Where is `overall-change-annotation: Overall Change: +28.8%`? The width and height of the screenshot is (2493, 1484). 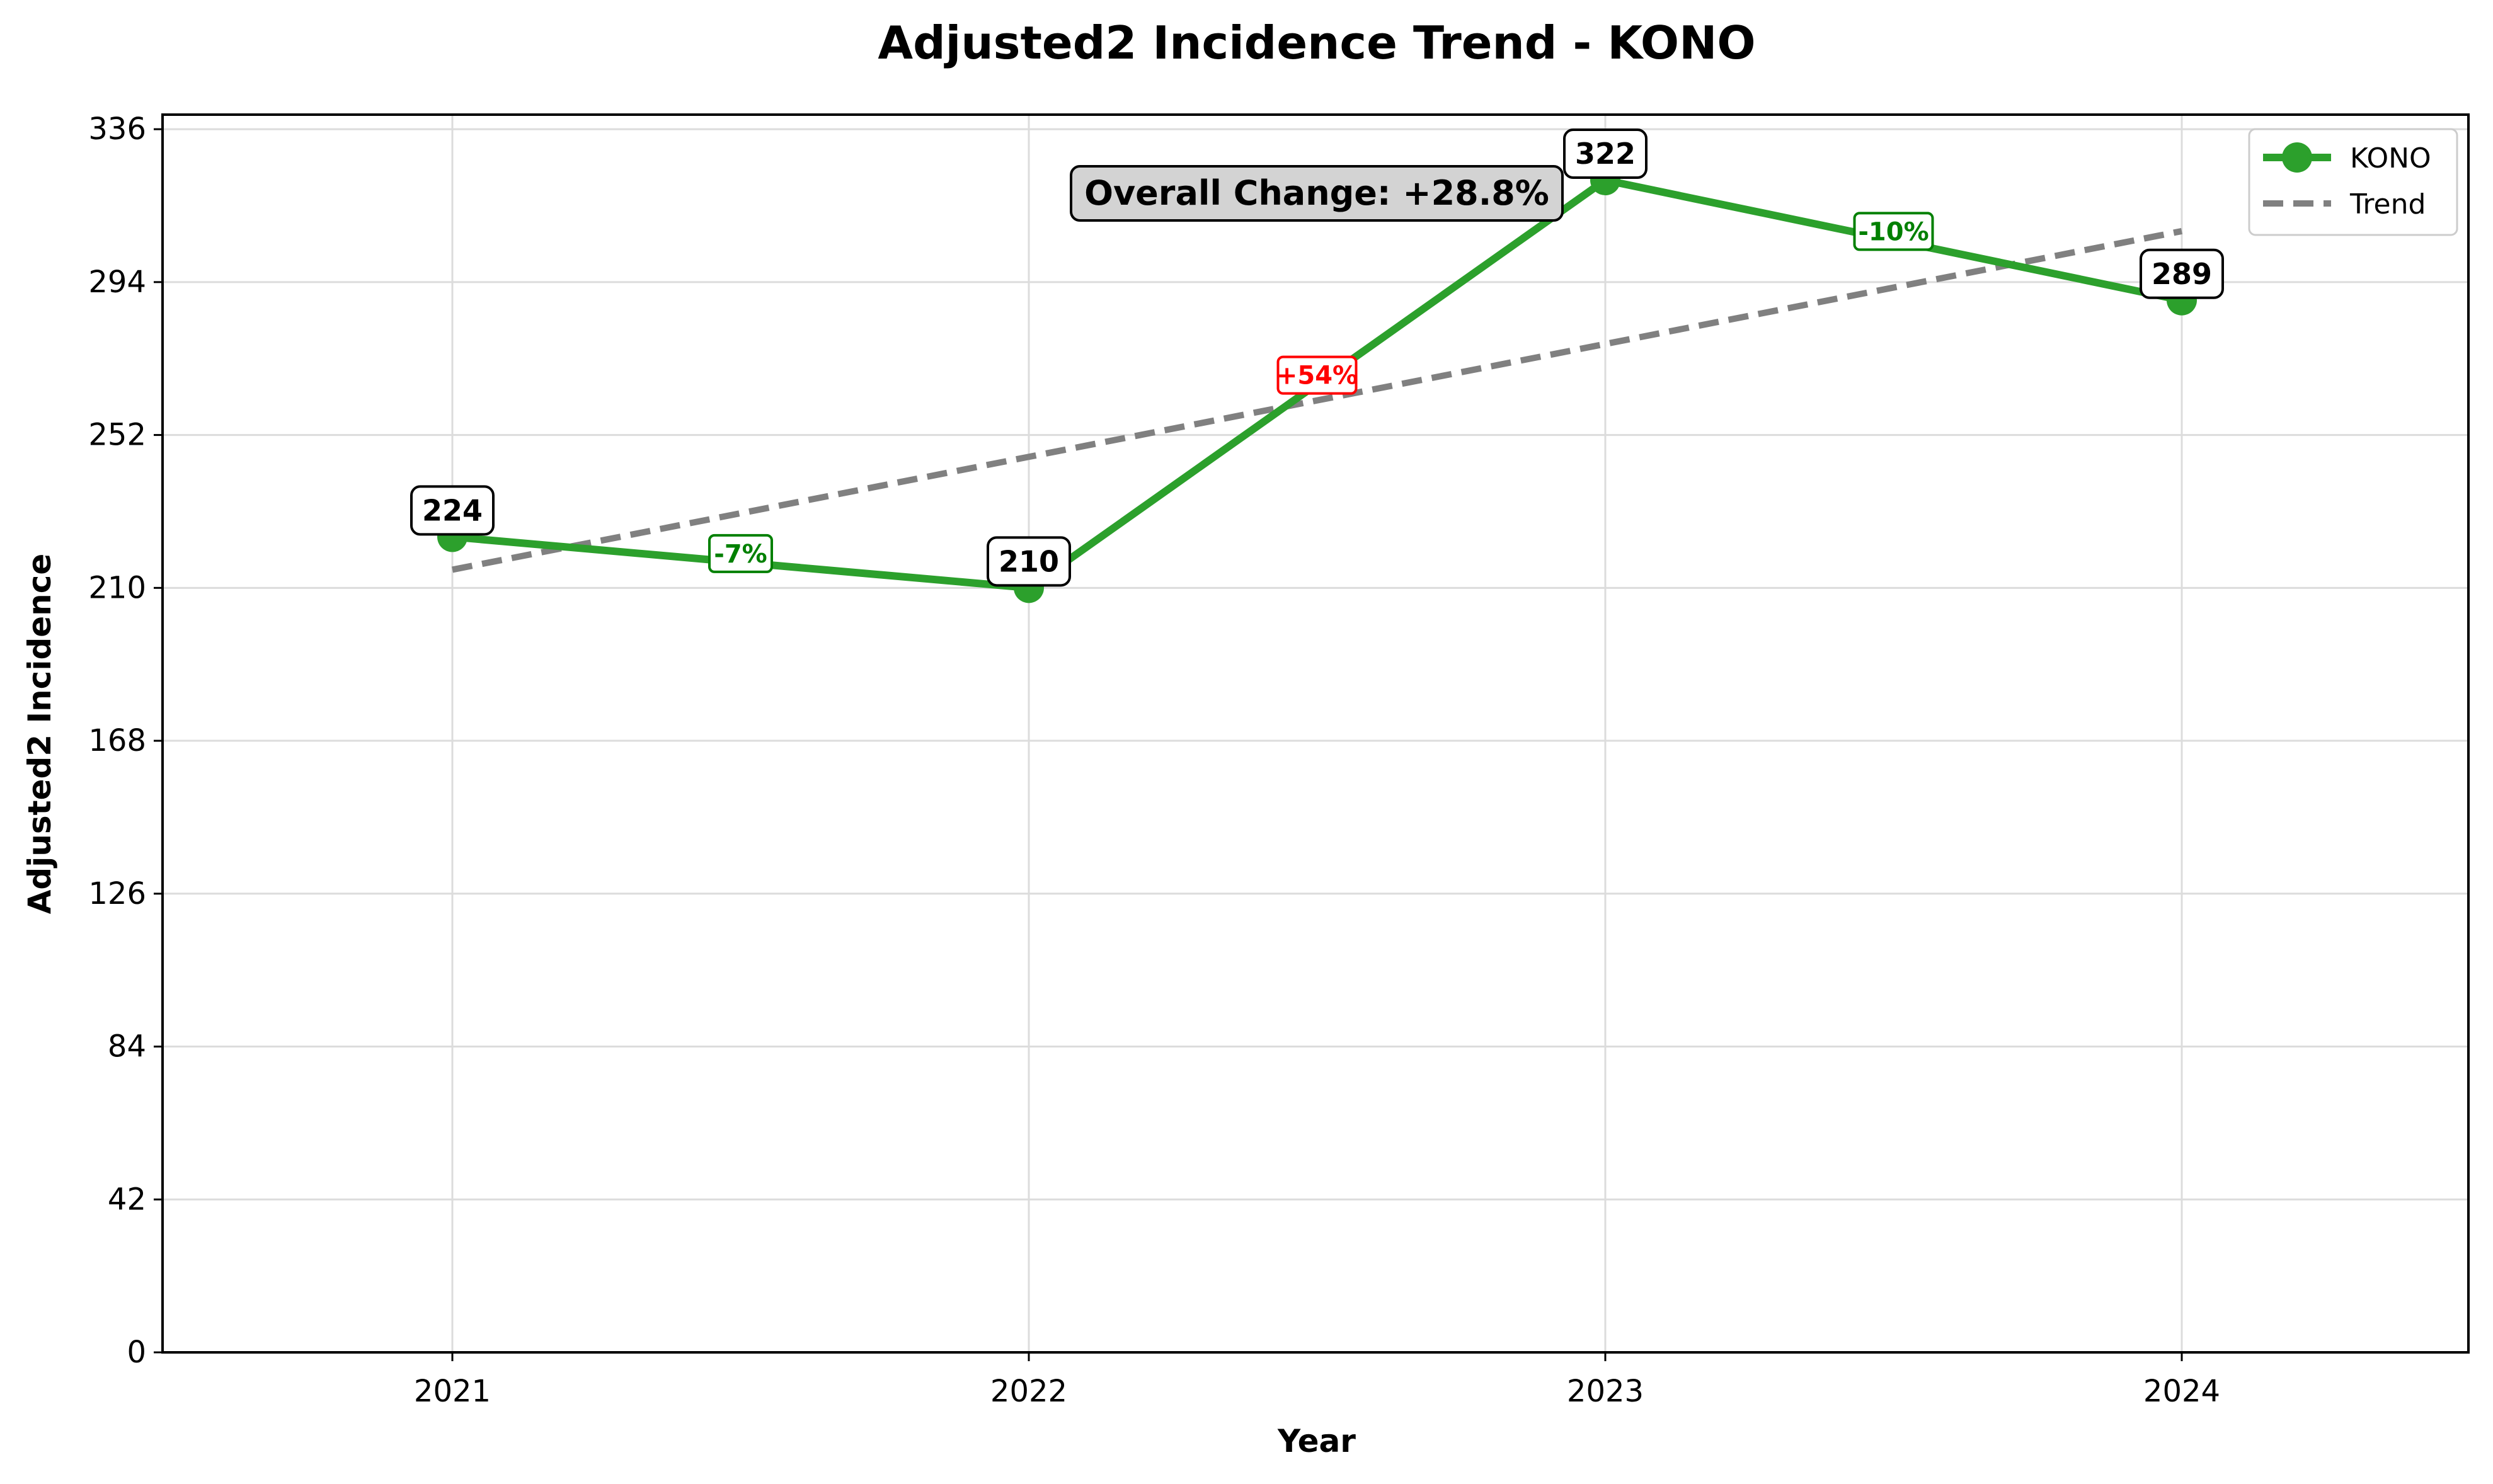 overall-change-annotation: Overall Change: +28.8% is located at coordinates (1317, 193).